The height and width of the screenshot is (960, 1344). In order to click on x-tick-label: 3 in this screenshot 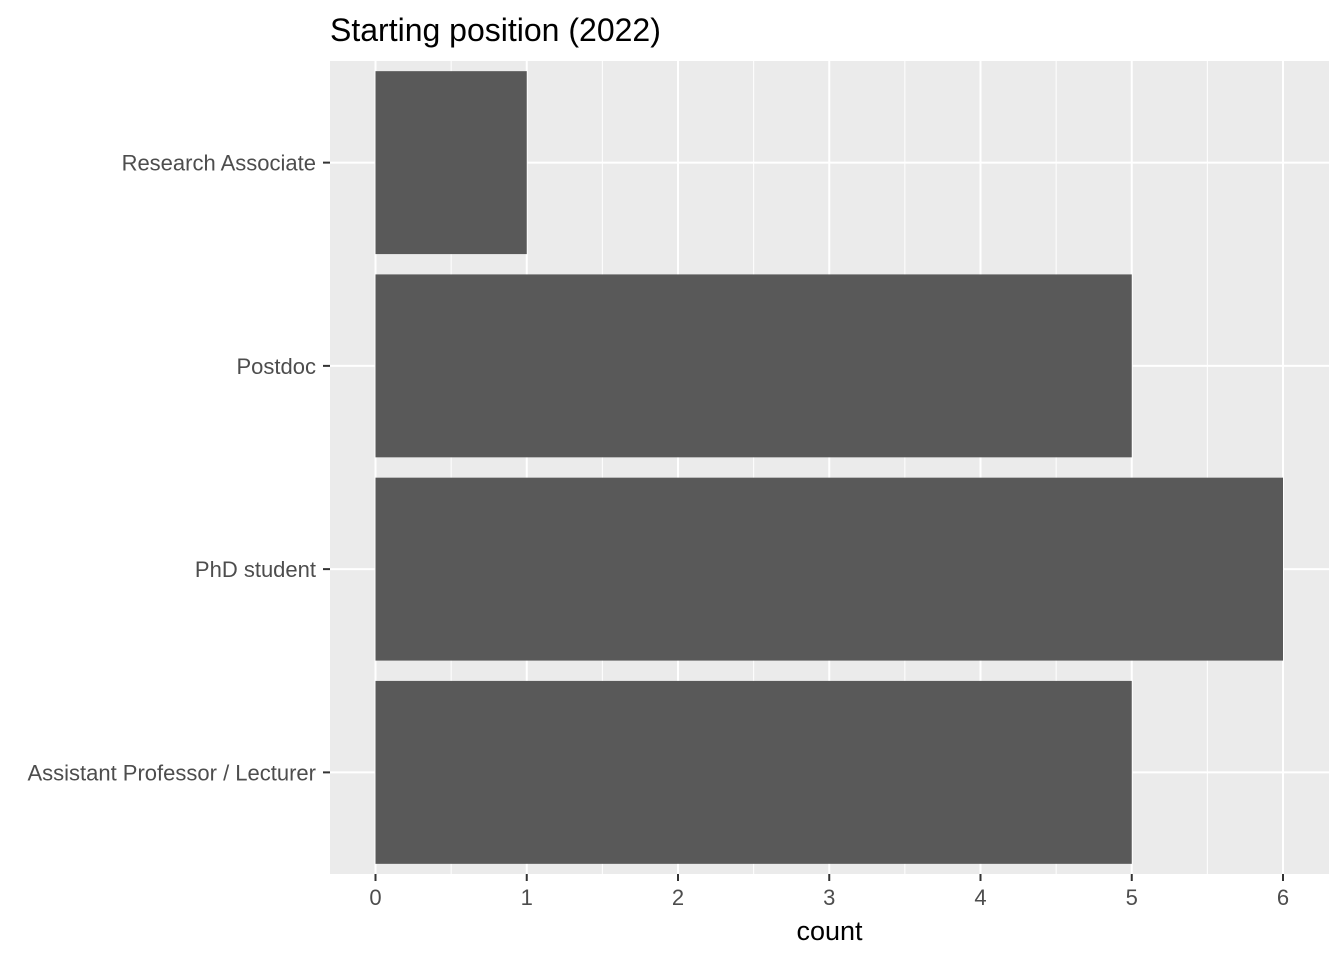, I will do `click(829, 897)`.